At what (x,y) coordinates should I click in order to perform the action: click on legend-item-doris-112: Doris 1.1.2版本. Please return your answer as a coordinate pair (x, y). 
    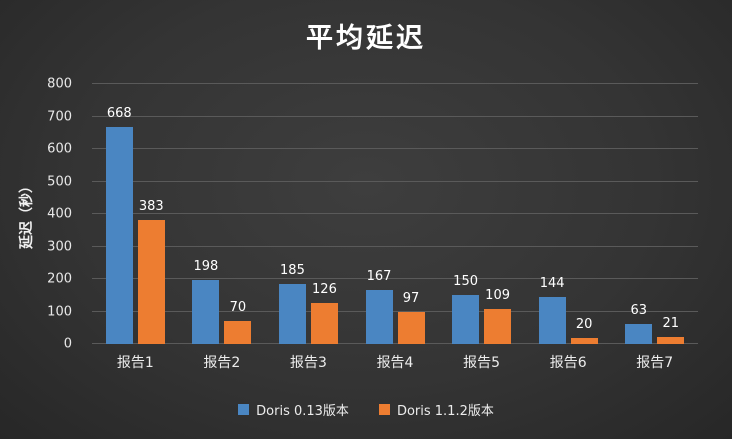
    Looking at the image, I should click on (436, 409).